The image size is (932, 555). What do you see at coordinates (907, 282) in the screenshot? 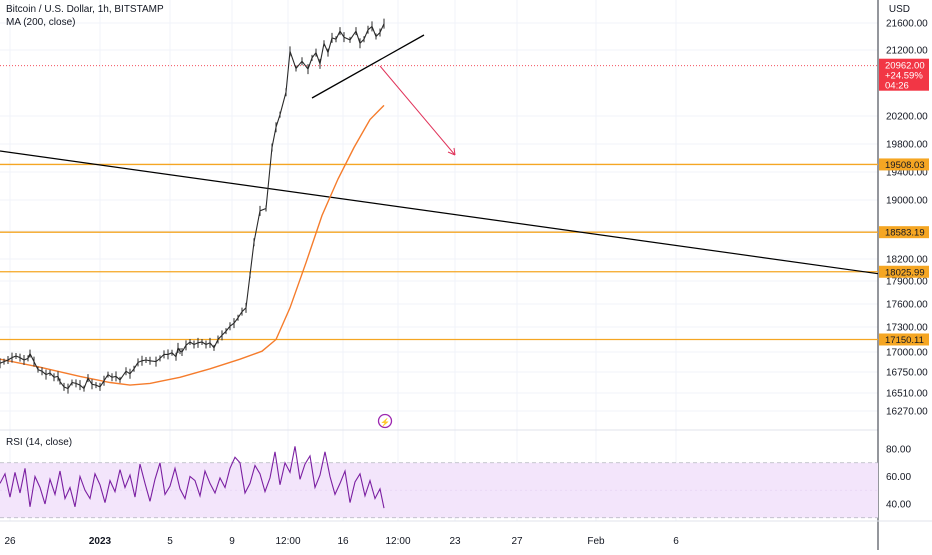
I see `price-tick-label: 17900.00` at bounding box center [907, 282].